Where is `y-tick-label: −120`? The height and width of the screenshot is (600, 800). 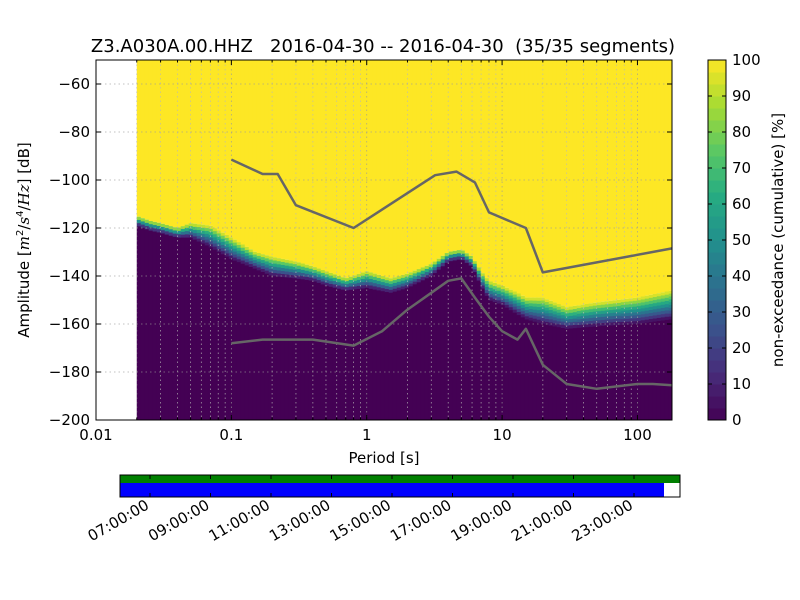
y-tick-label: −120 is located at coordinates (69, 228).